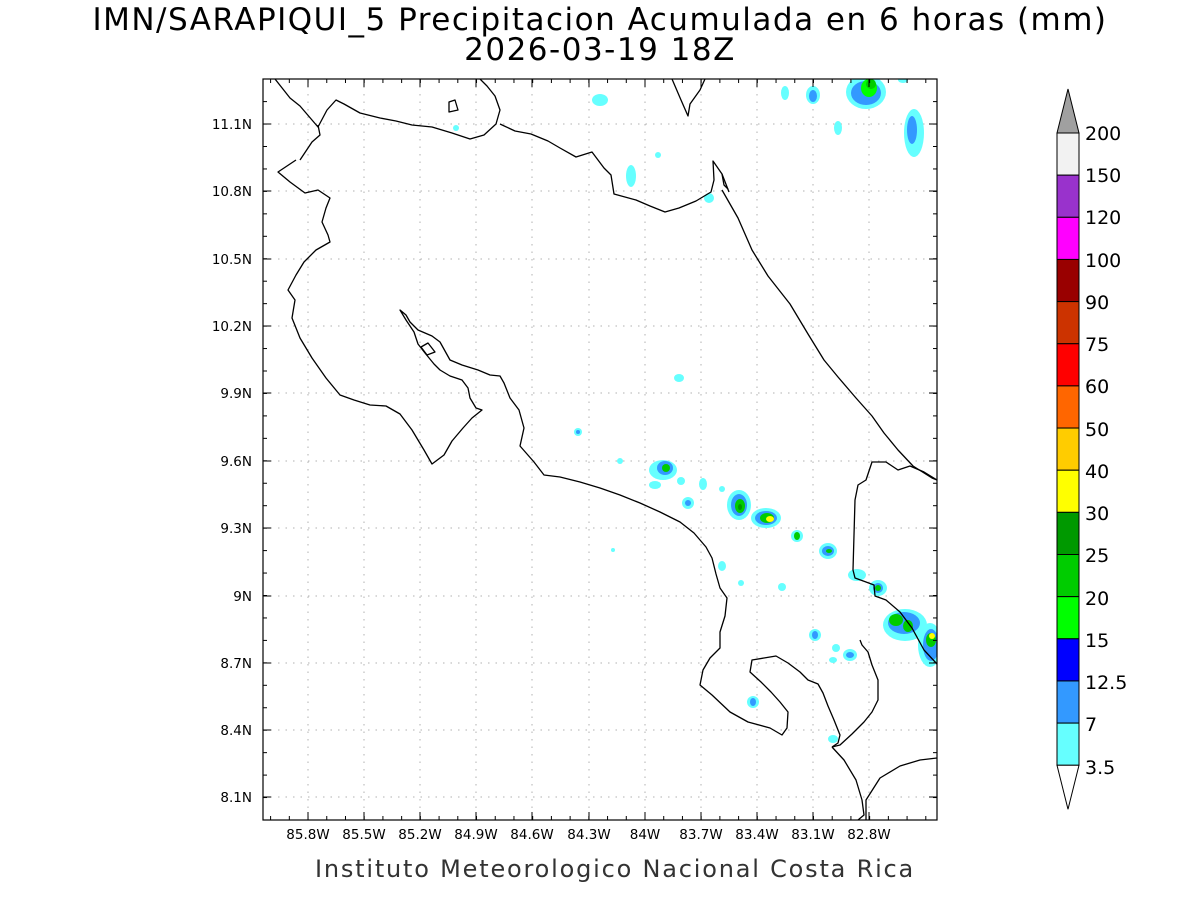 The width and height of the screenshot is (1200, 900). I want to click on legend-label: 15, so click(1097, 641).